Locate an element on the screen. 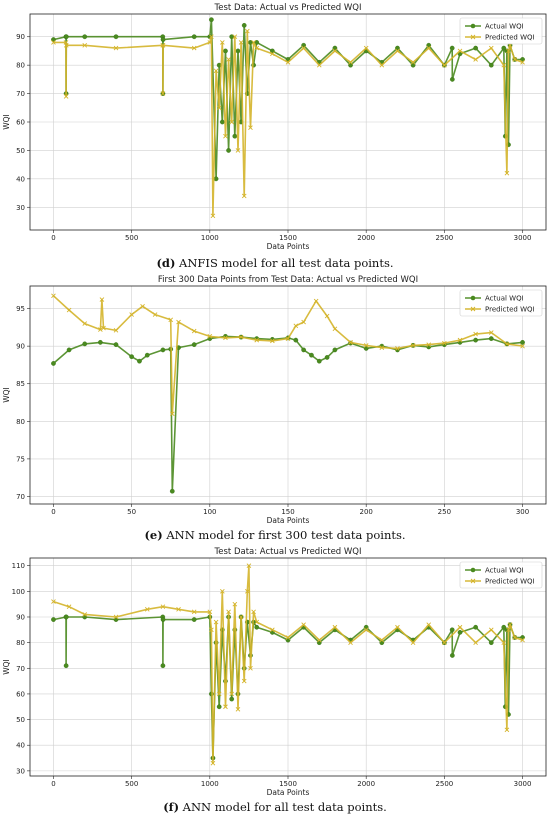 Image resolution: width=550 pixels, height=818 pixels. y-tick-label: 50 is located at coordinates (20, 720).